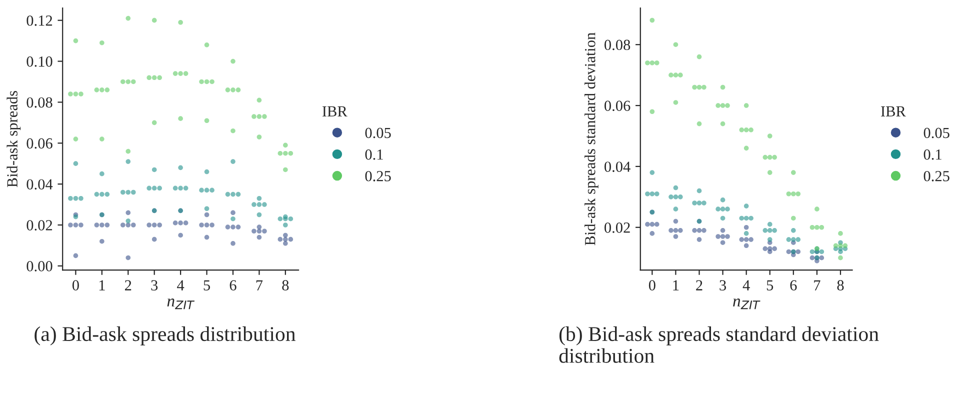 This screenshot has width=963, height=403. I want to click on y-tick-label: 0.04, so click(617, 167).